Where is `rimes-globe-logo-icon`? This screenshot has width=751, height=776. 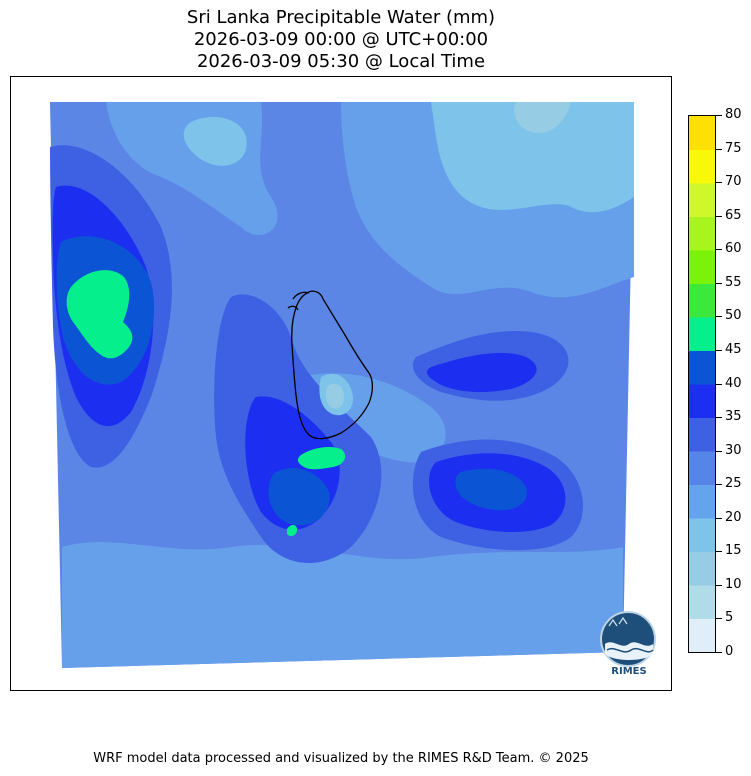
rimes-globe-logo-icon is located at coordinates (628, 639).